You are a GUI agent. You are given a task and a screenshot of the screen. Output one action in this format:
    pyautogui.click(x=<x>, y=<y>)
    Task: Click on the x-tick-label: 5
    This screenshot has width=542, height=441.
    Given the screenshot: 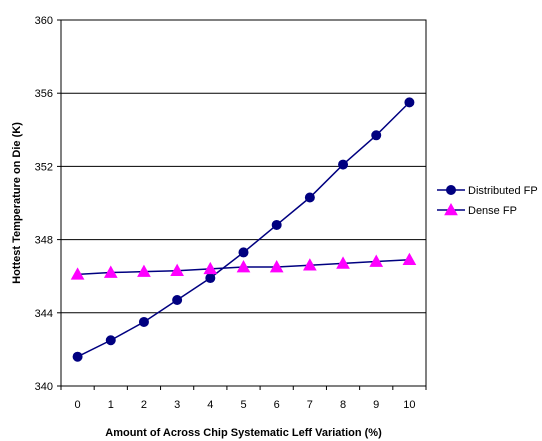 What is the action you would take?
    pyautogui.click(x=243, y=405)
    